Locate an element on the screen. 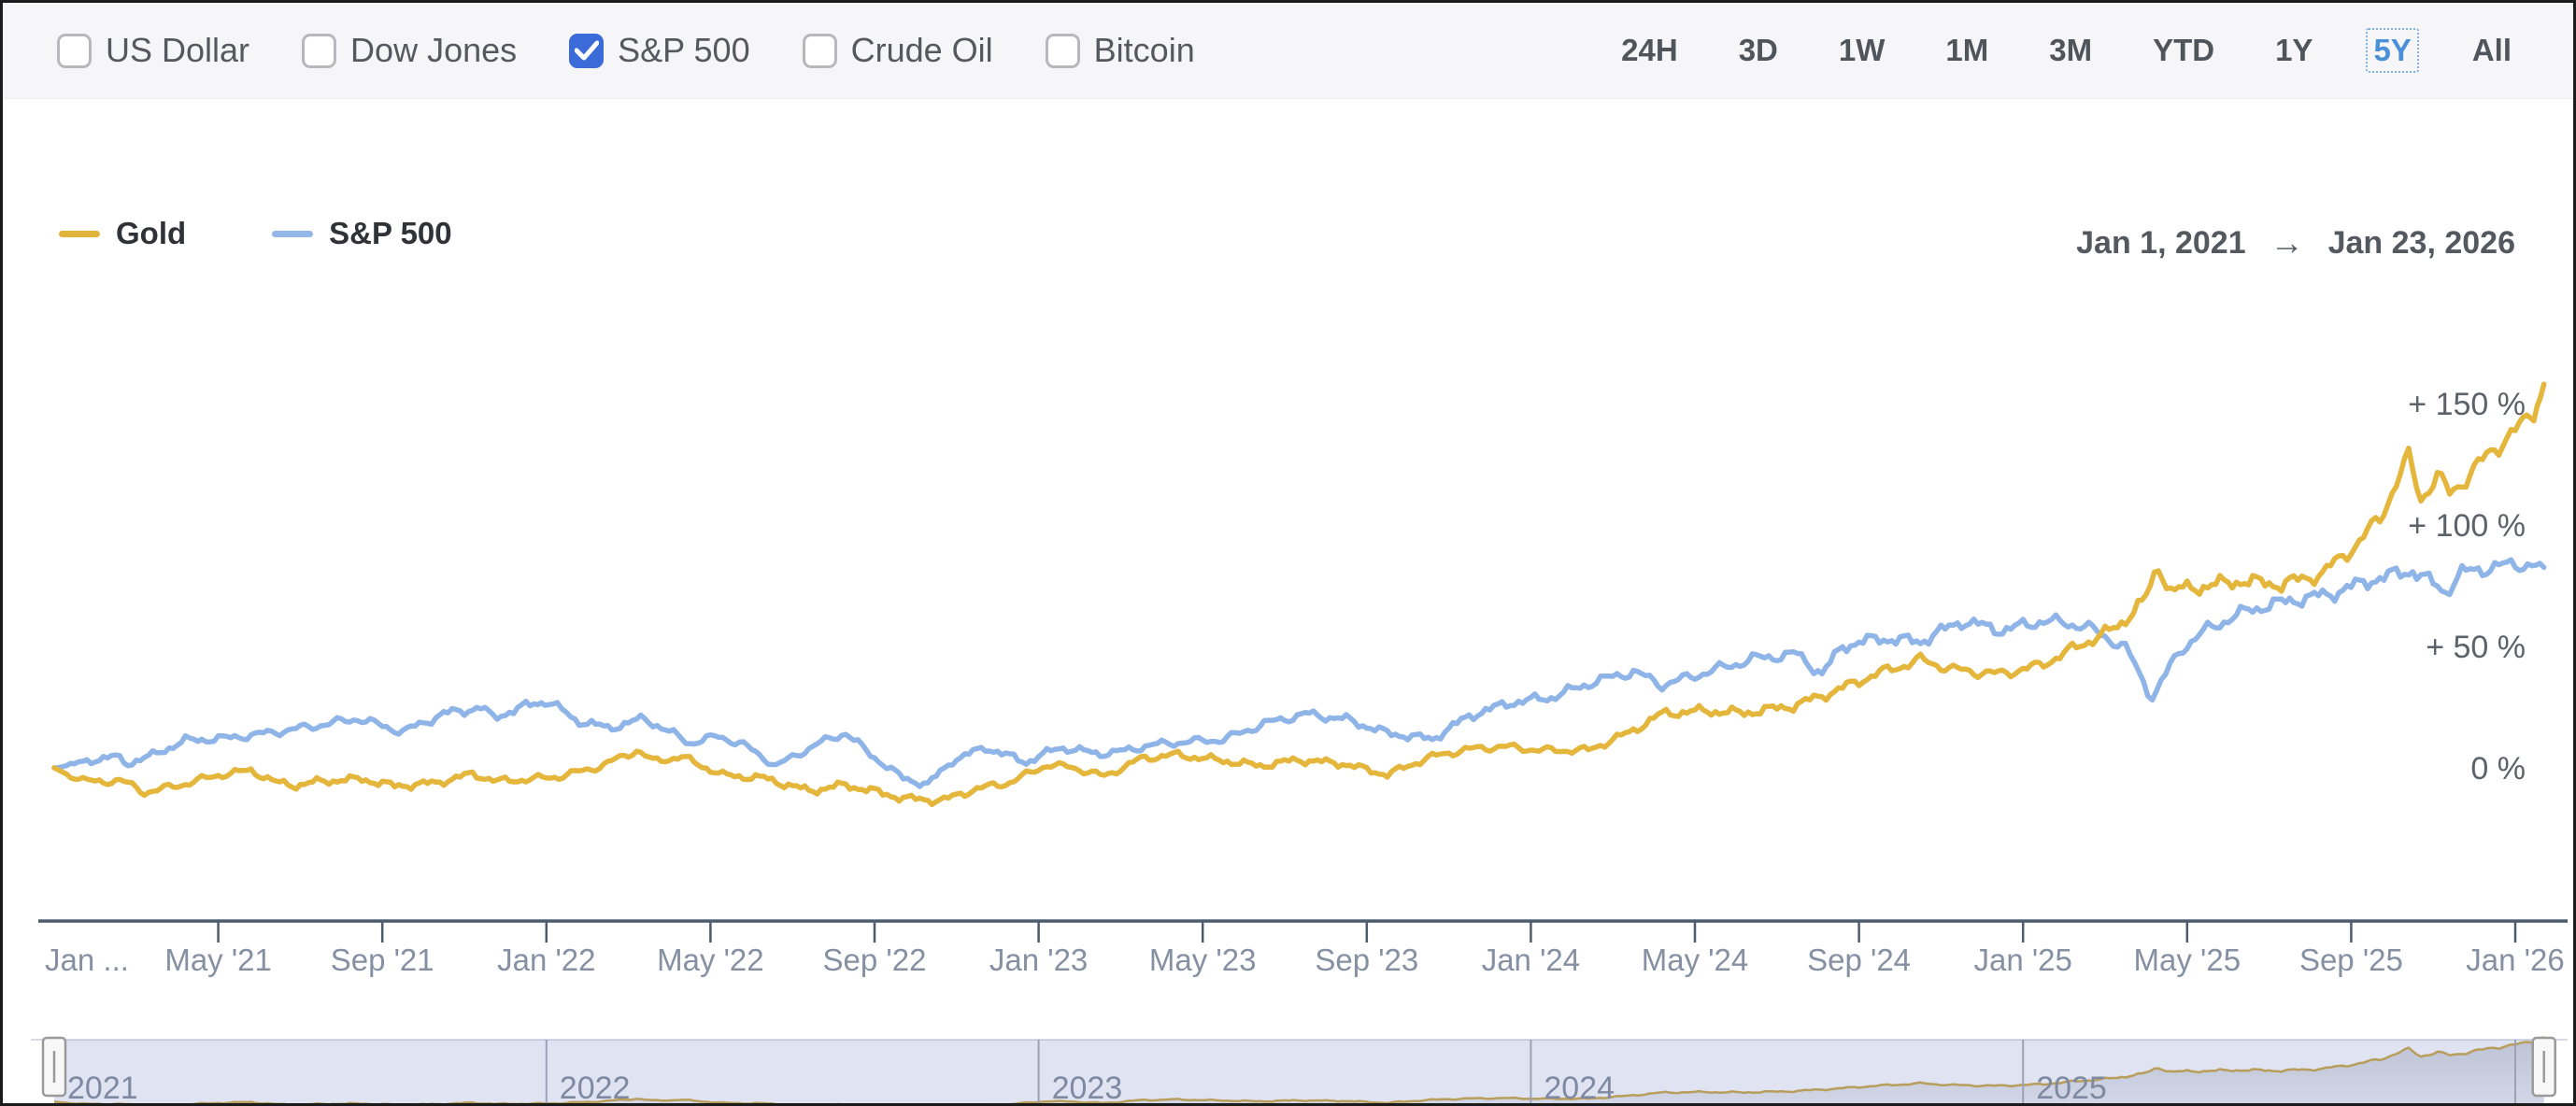  legend-label: Gold is located at coordinates (151, 233).